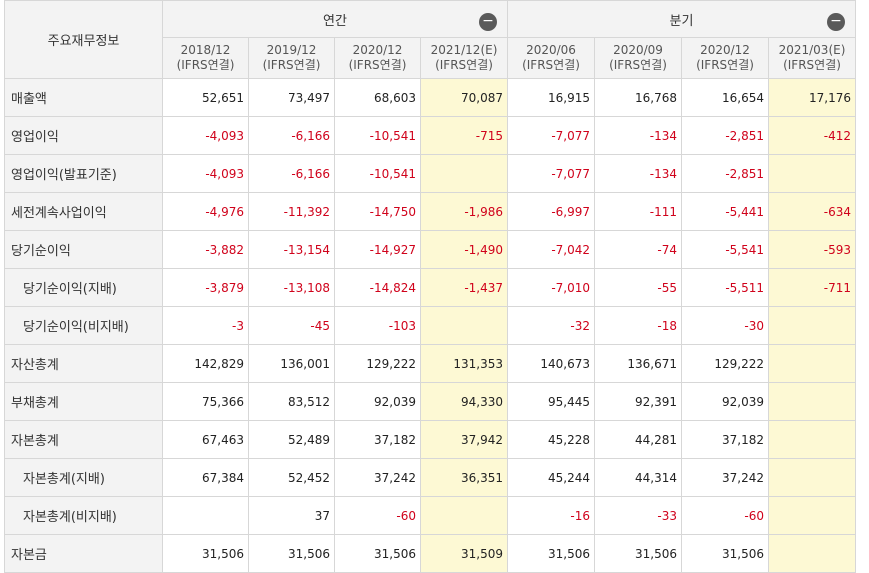 This screenshot has width=869, height=573. What do you see at coordinates (638, 401) in the screenshot?
I see `value-cell: 92,391` at bounding box center [638, 401].